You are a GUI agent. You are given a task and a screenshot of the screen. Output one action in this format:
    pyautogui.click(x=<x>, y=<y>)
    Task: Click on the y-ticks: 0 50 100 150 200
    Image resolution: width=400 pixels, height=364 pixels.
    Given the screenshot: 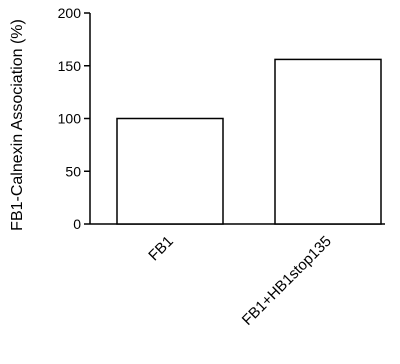 What is the action you would take?
    pyautogui.click(x=74, y=118)
    